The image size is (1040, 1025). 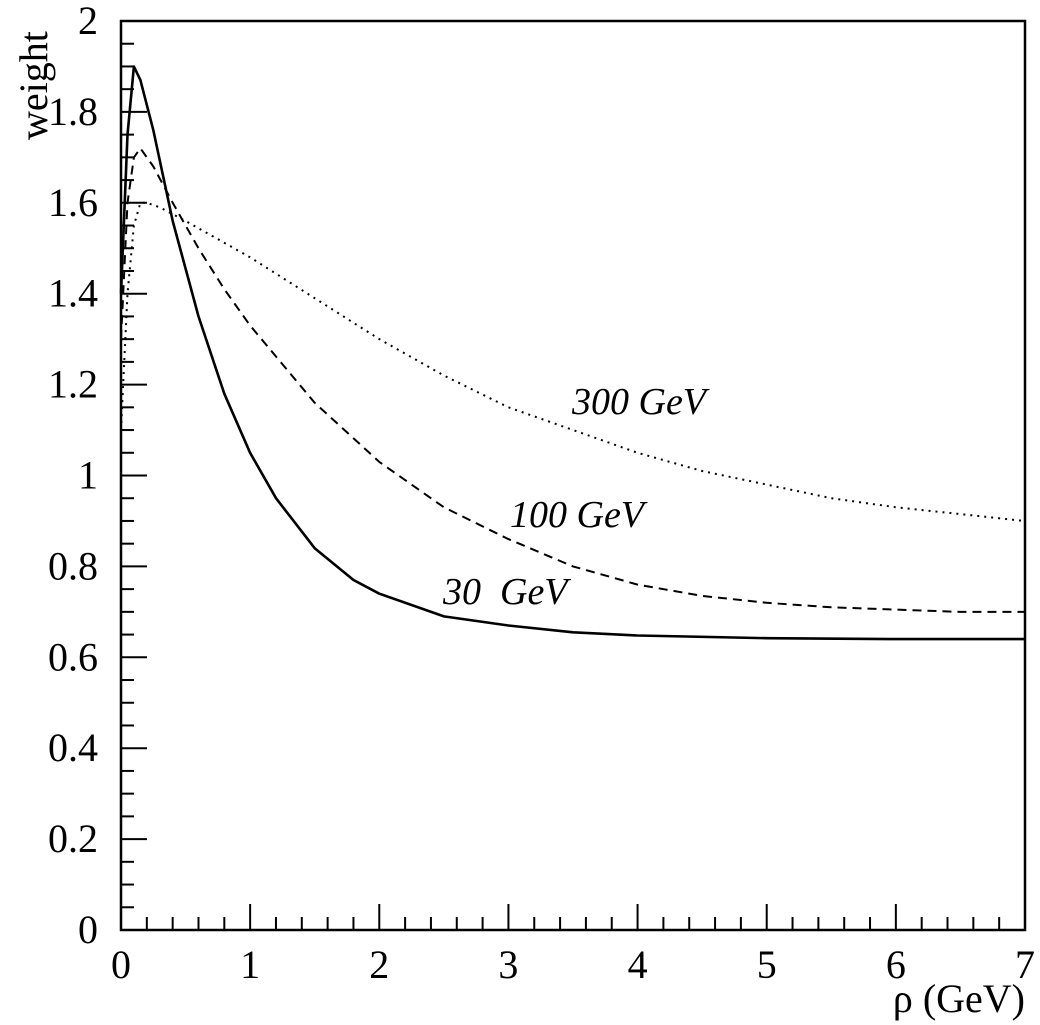 I want to click on y-tick-label: 0.6, so click(x=73, y=656).